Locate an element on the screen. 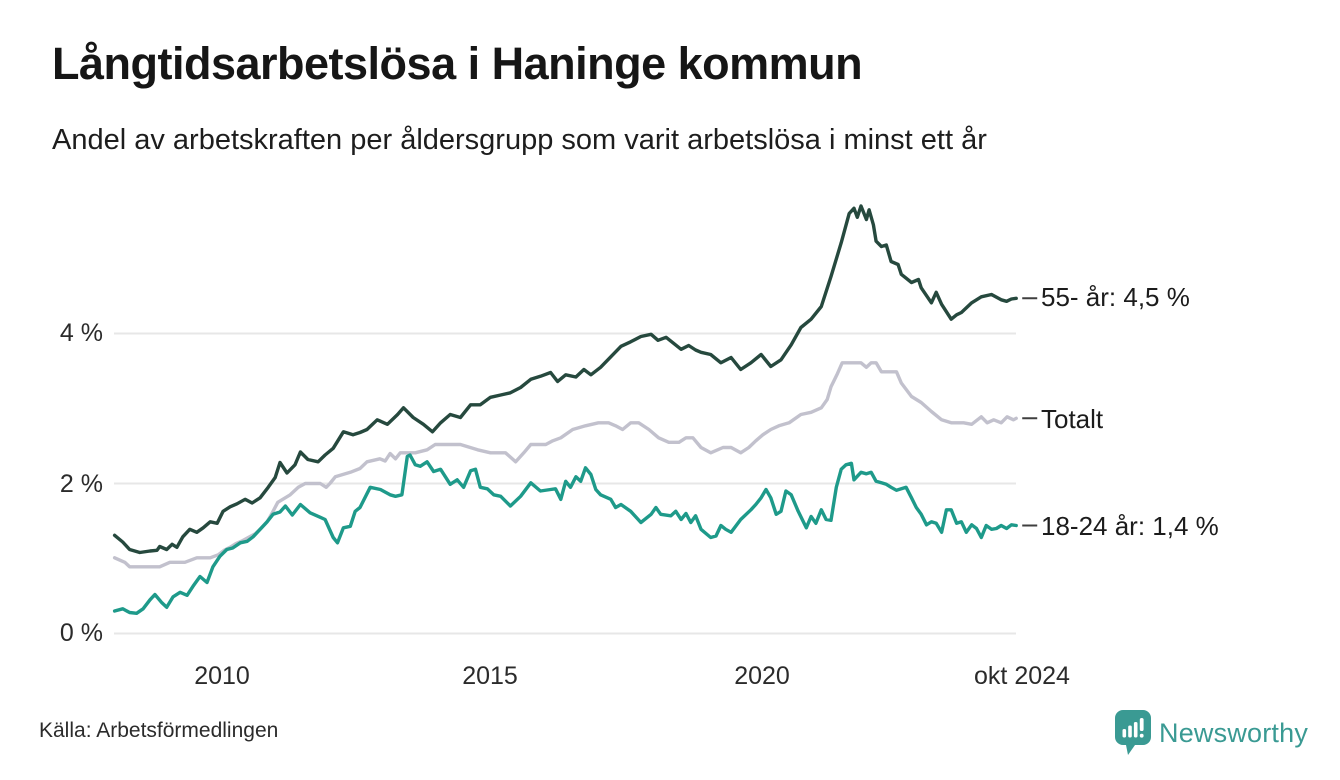 This screenshot has height=780, width=1340. y-axis-tick-0pct: 0 % is located at coordinates (81, 633).